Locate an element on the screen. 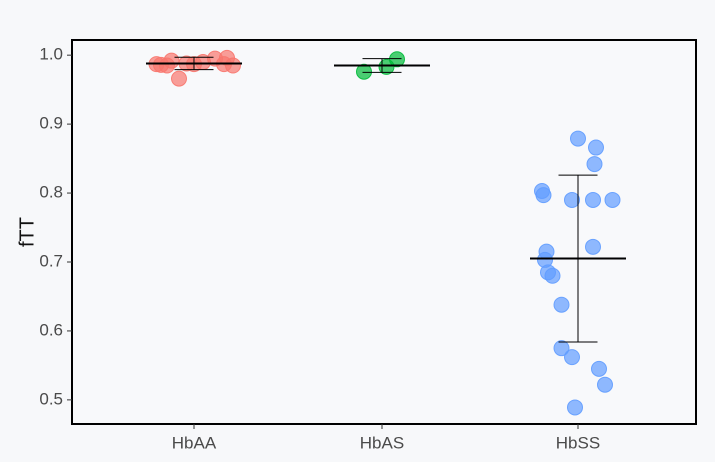 The height and width of the screenshot is (462, 715). x-tick-label: HbAA is located at coordinates (194, 442).